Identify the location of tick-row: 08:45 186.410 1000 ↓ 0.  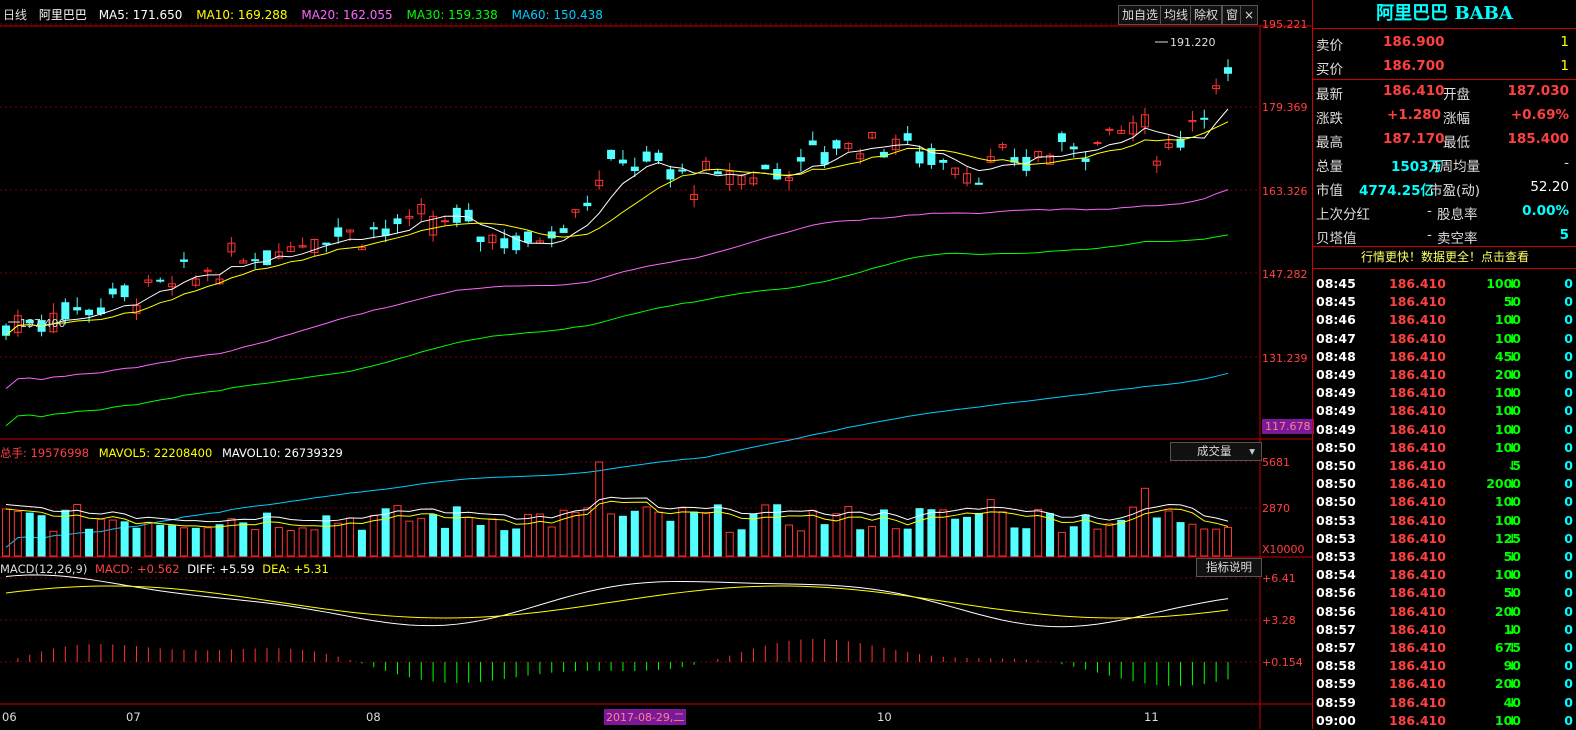
(1444, 284).